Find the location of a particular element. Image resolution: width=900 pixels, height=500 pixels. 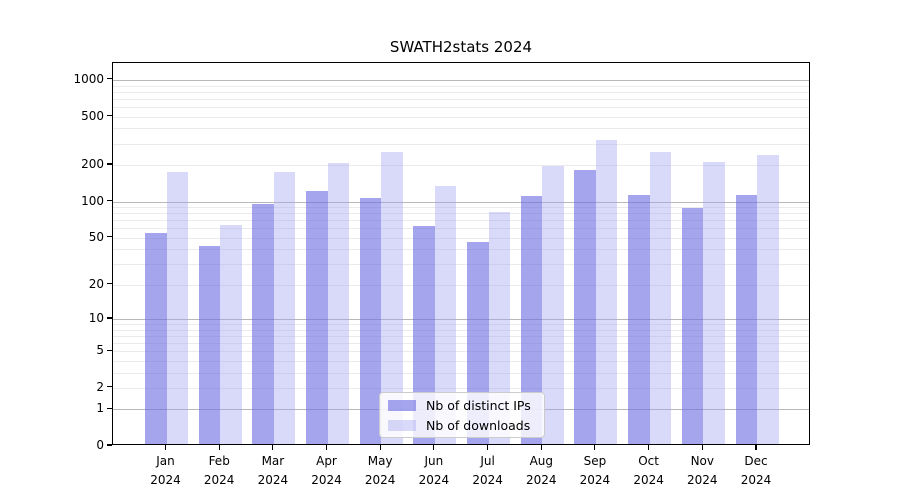

y-tick-label-20: 20 is located at coordinates (96, 283).